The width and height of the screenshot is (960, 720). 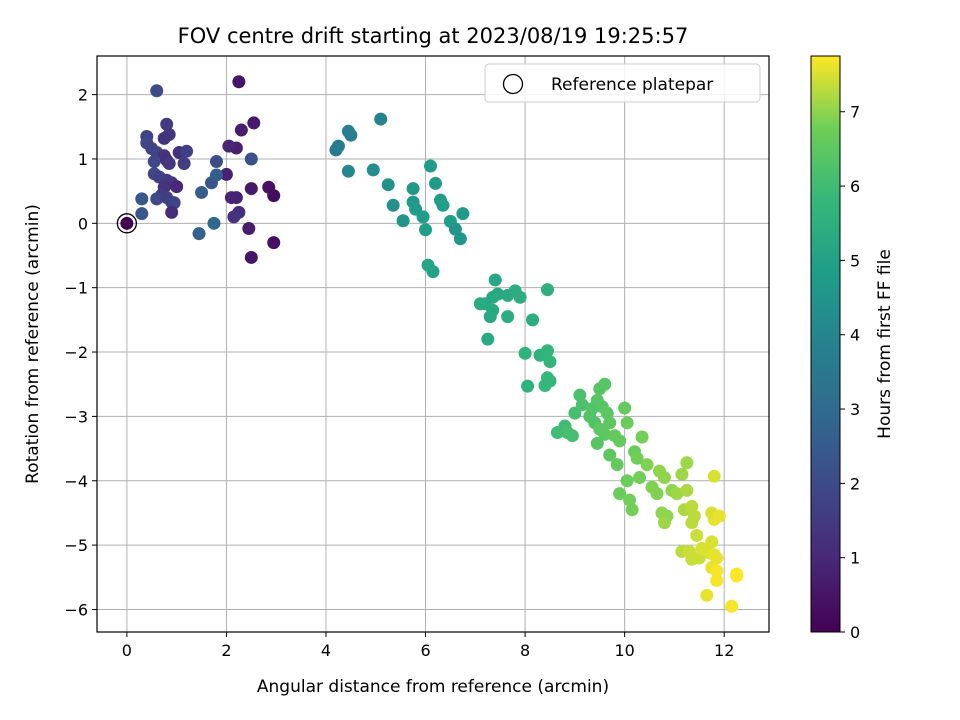 I want to click on y-axis-ticks: −6 −5 −4 −3 −2 −1 0 1 2, so click(x=80, y=352).